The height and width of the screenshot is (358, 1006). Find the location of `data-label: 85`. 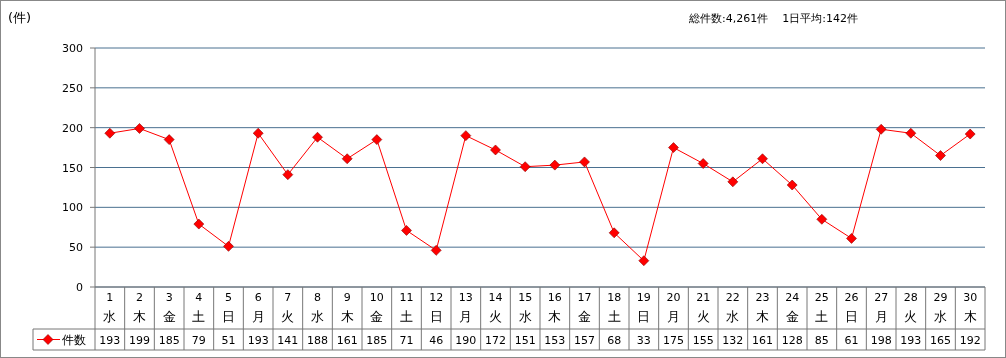

data-label: 85 is located at coordinates (821, 340).